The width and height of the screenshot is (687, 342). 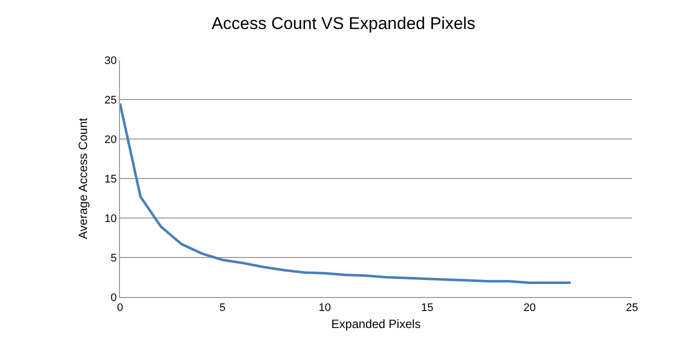 I want to click on y-tick-label: 10, so click(x=110, y=218).